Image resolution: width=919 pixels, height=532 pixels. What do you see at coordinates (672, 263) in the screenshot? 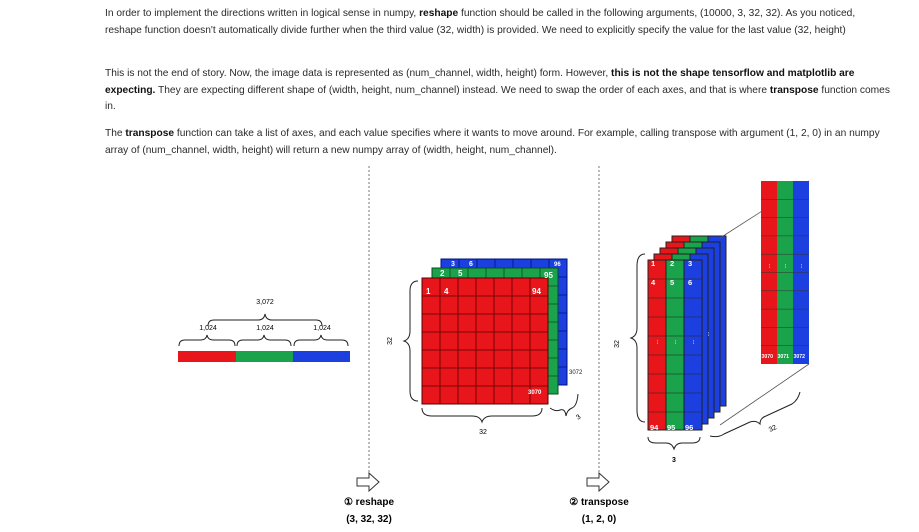
I see `stack-num-2: 2` at bounding box center [672, 263].